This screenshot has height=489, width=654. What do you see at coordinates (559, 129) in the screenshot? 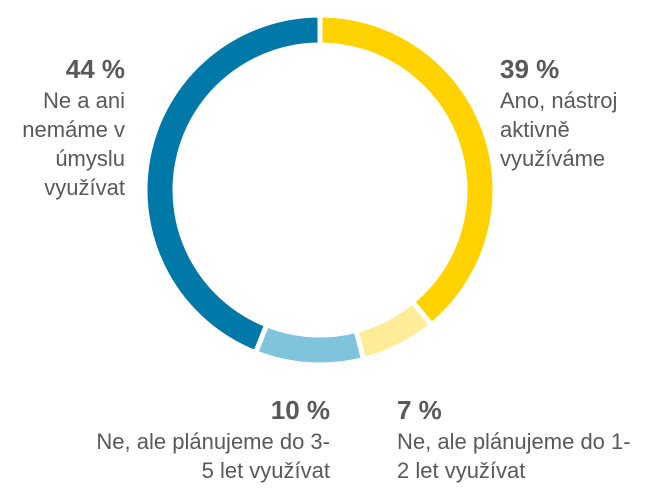
I see `category-label: Ano, nástroj aktivně využíváme` at bounding box center [559, 129].